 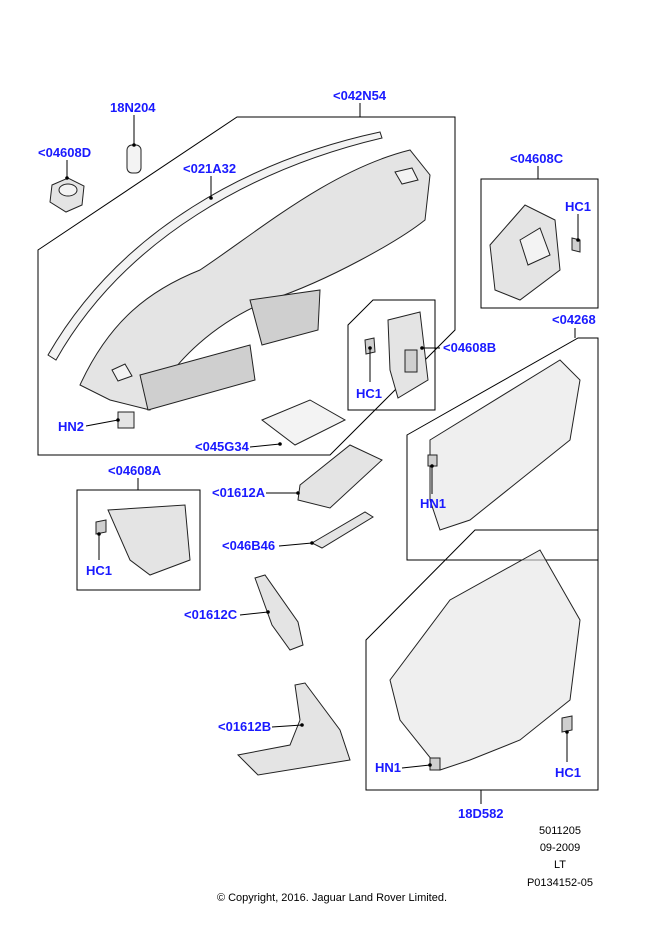 I want to click on callout-042N54: <042N54, so click(x=360, y=95).